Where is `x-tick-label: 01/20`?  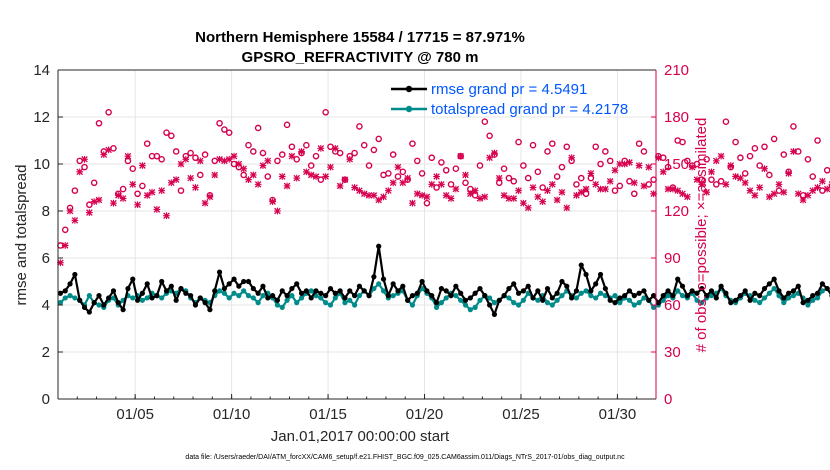
x-tick-label: 01/20 is located at coordinates (425, 414).